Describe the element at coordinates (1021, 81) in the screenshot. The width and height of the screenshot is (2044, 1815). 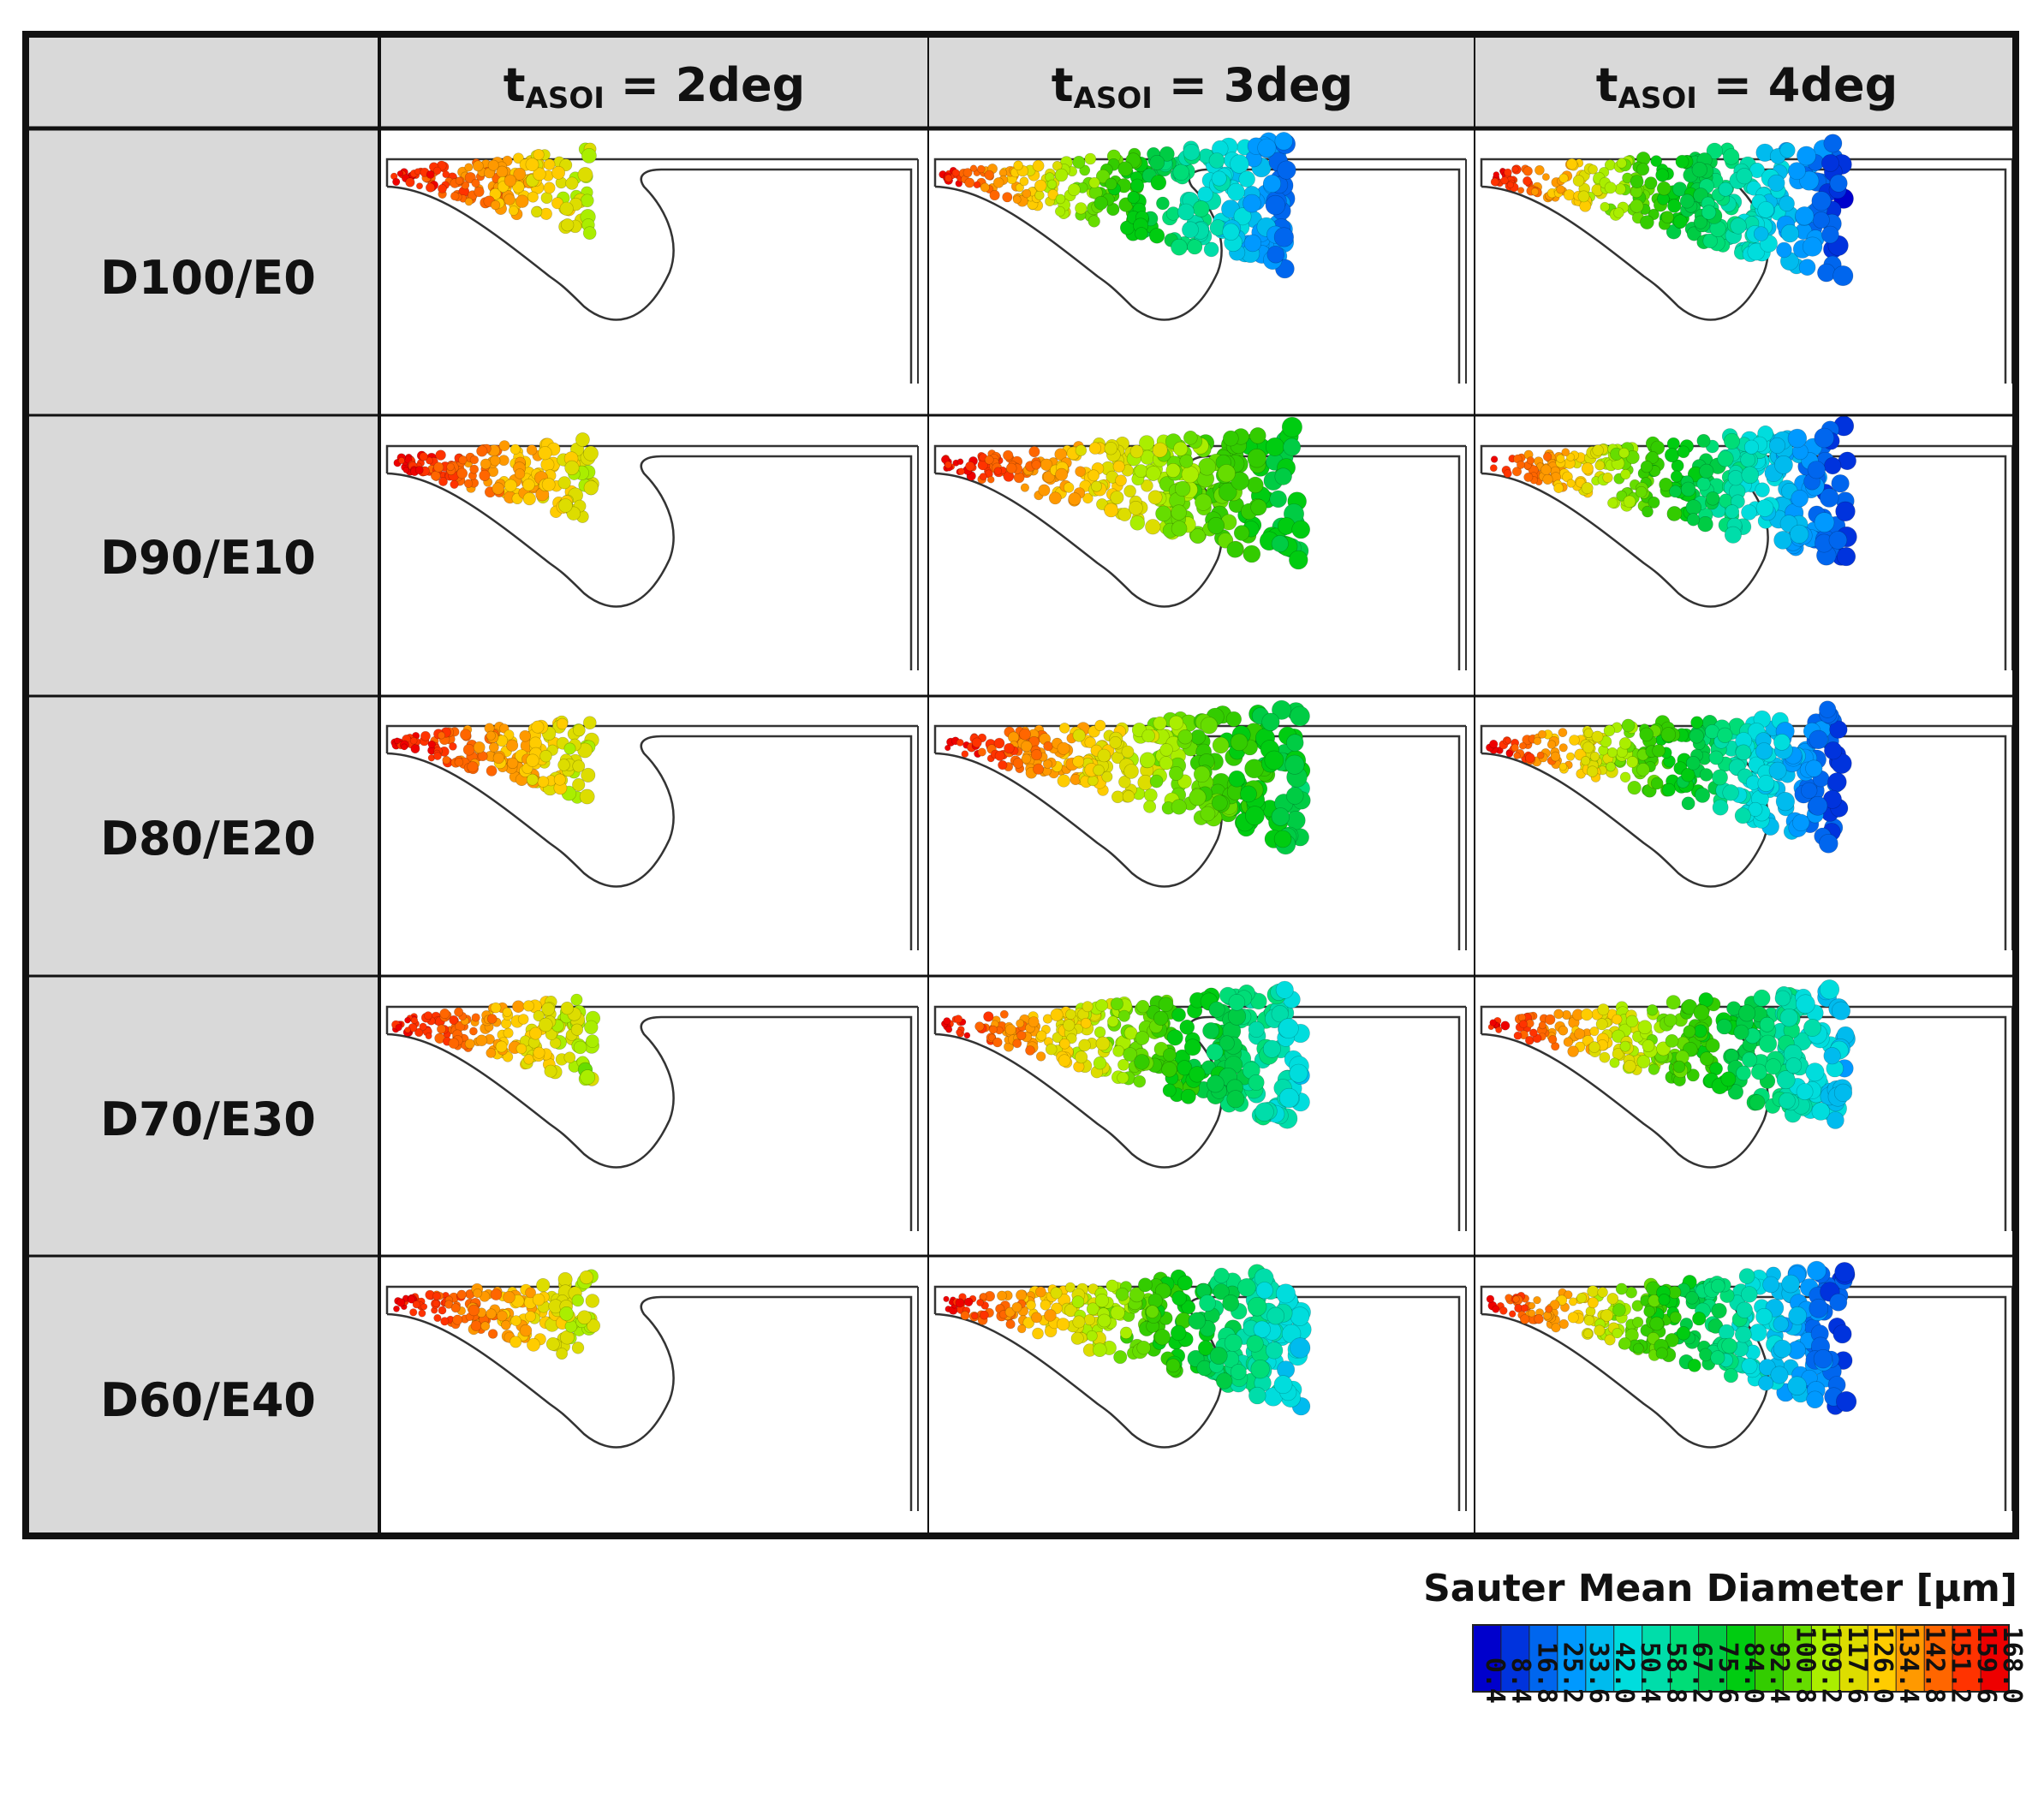
I see `header-background` at that location.